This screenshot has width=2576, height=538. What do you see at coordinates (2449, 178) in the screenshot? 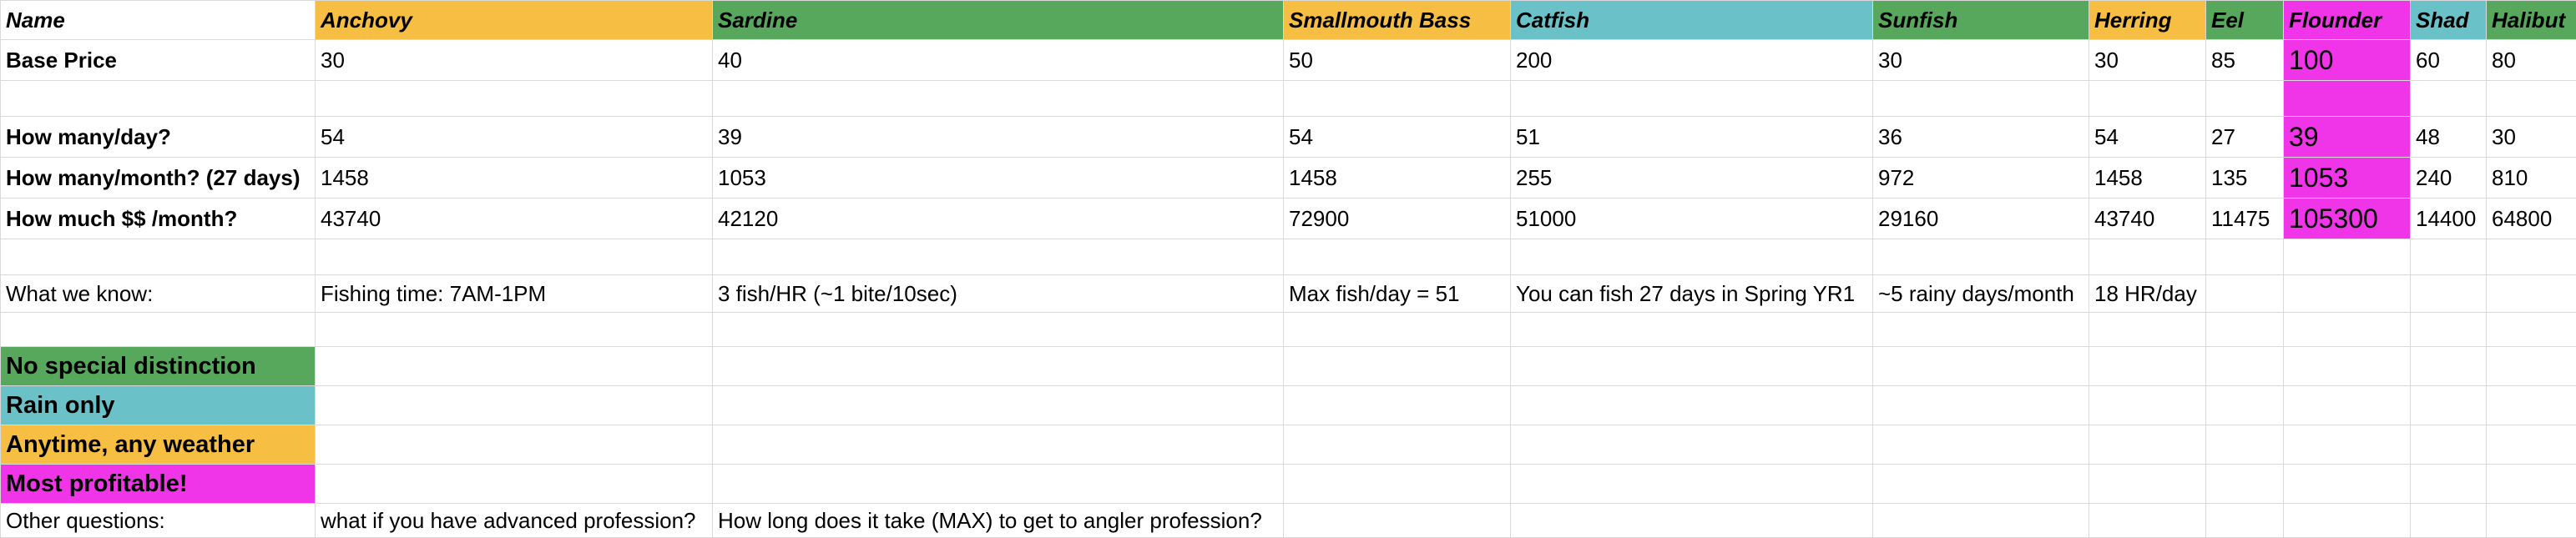
I see `cell: 240` at bounding box center [2449, 178].